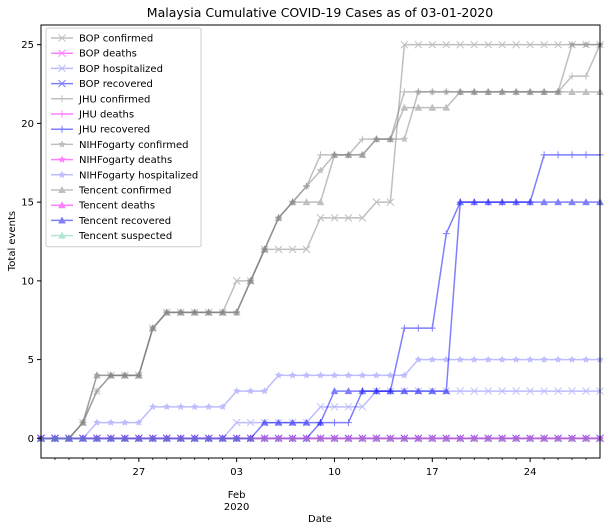 Image resolution: width=606 pixels, height=531 pixels. I want to click on legend-label: NIHFogarty deaths, so click(125, 160).